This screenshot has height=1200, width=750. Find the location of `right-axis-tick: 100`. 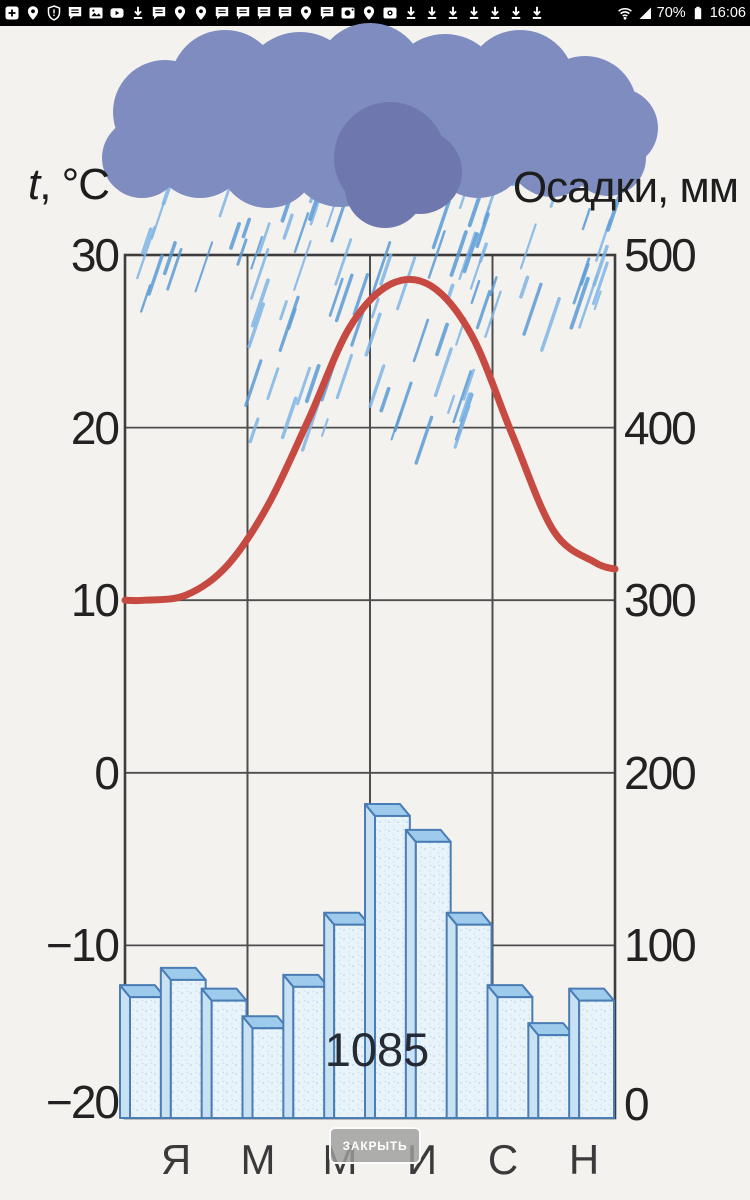

right-axis-tick: 100 is located at coordinates (660, 945).